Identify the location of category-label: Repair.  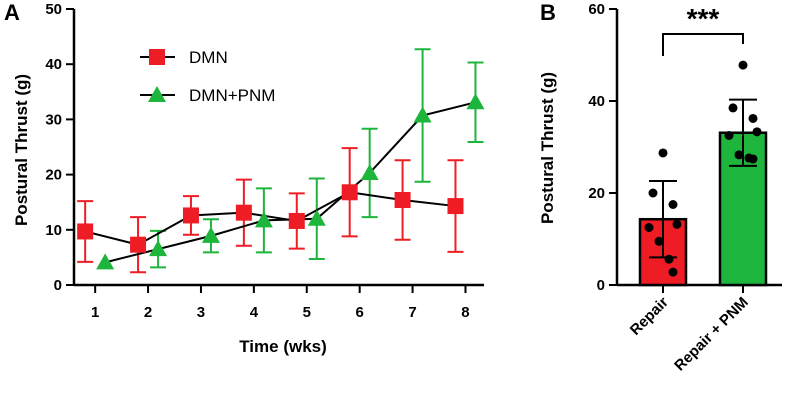
(649, 316).